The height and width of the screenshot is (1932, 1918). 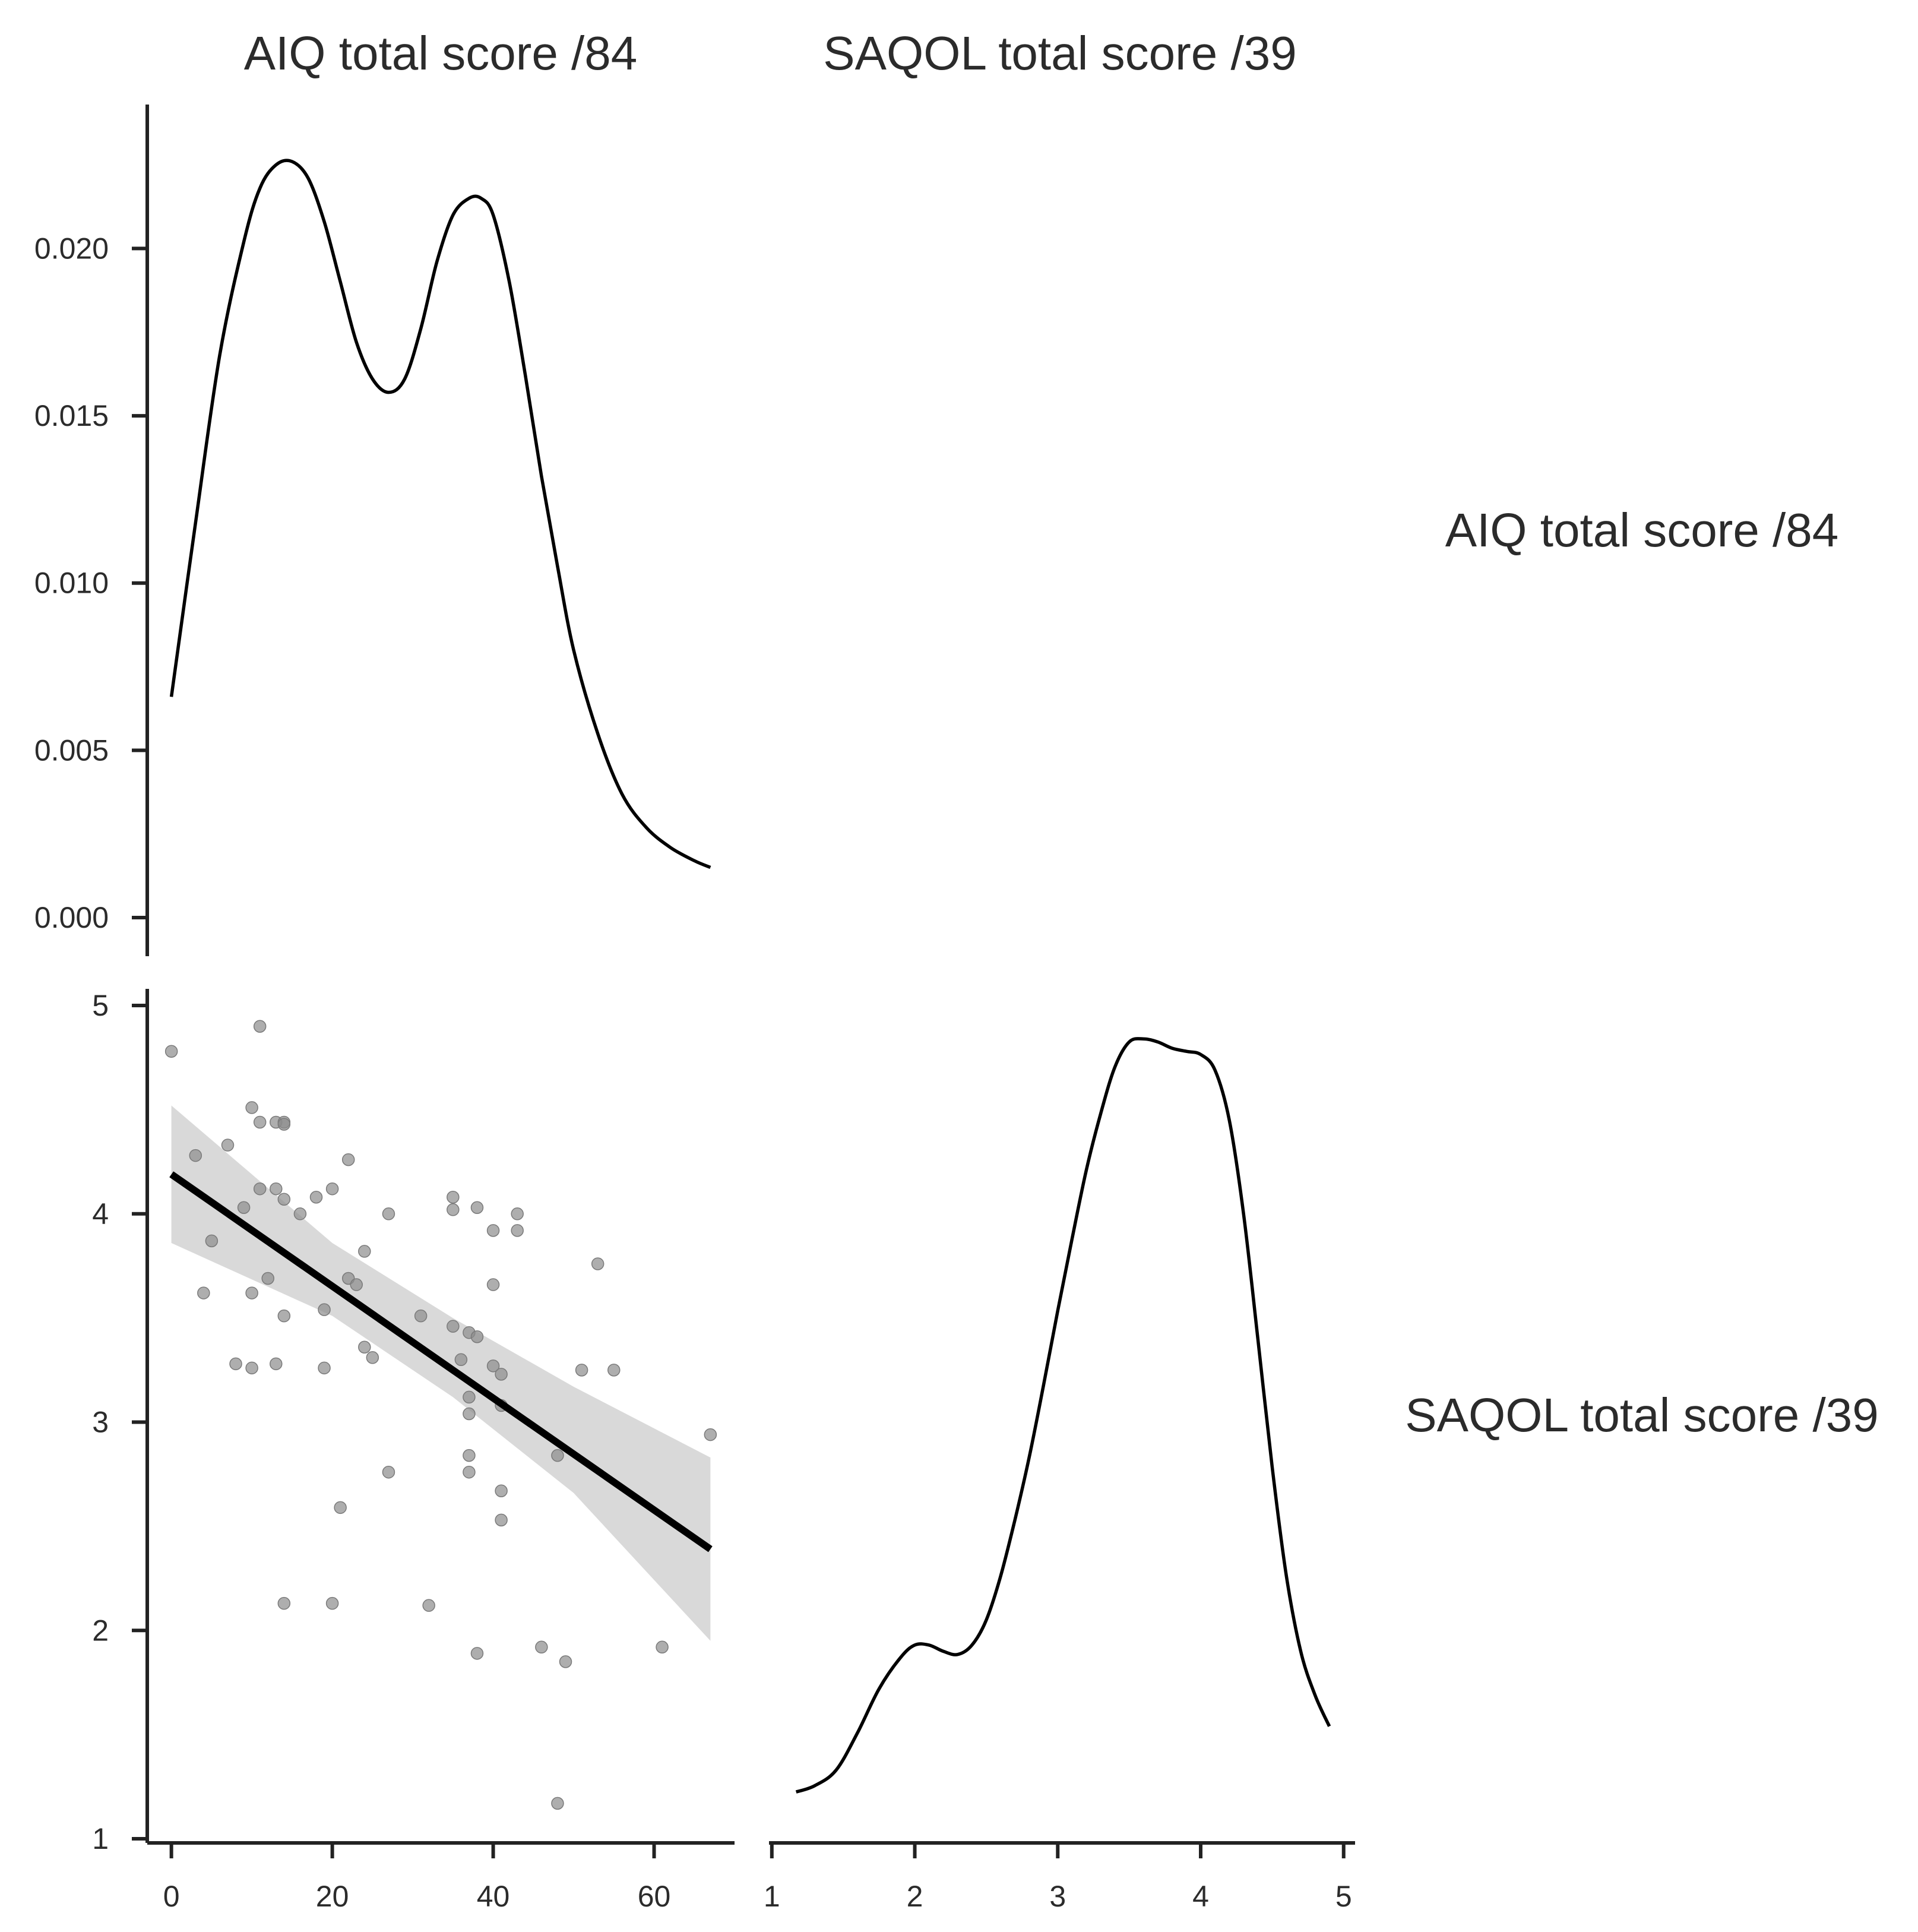 What do you see at coordinates (772, 1896) in the screenshot?
I see `saqol-xtick-label: 1` at bounding box center [772, 1896].